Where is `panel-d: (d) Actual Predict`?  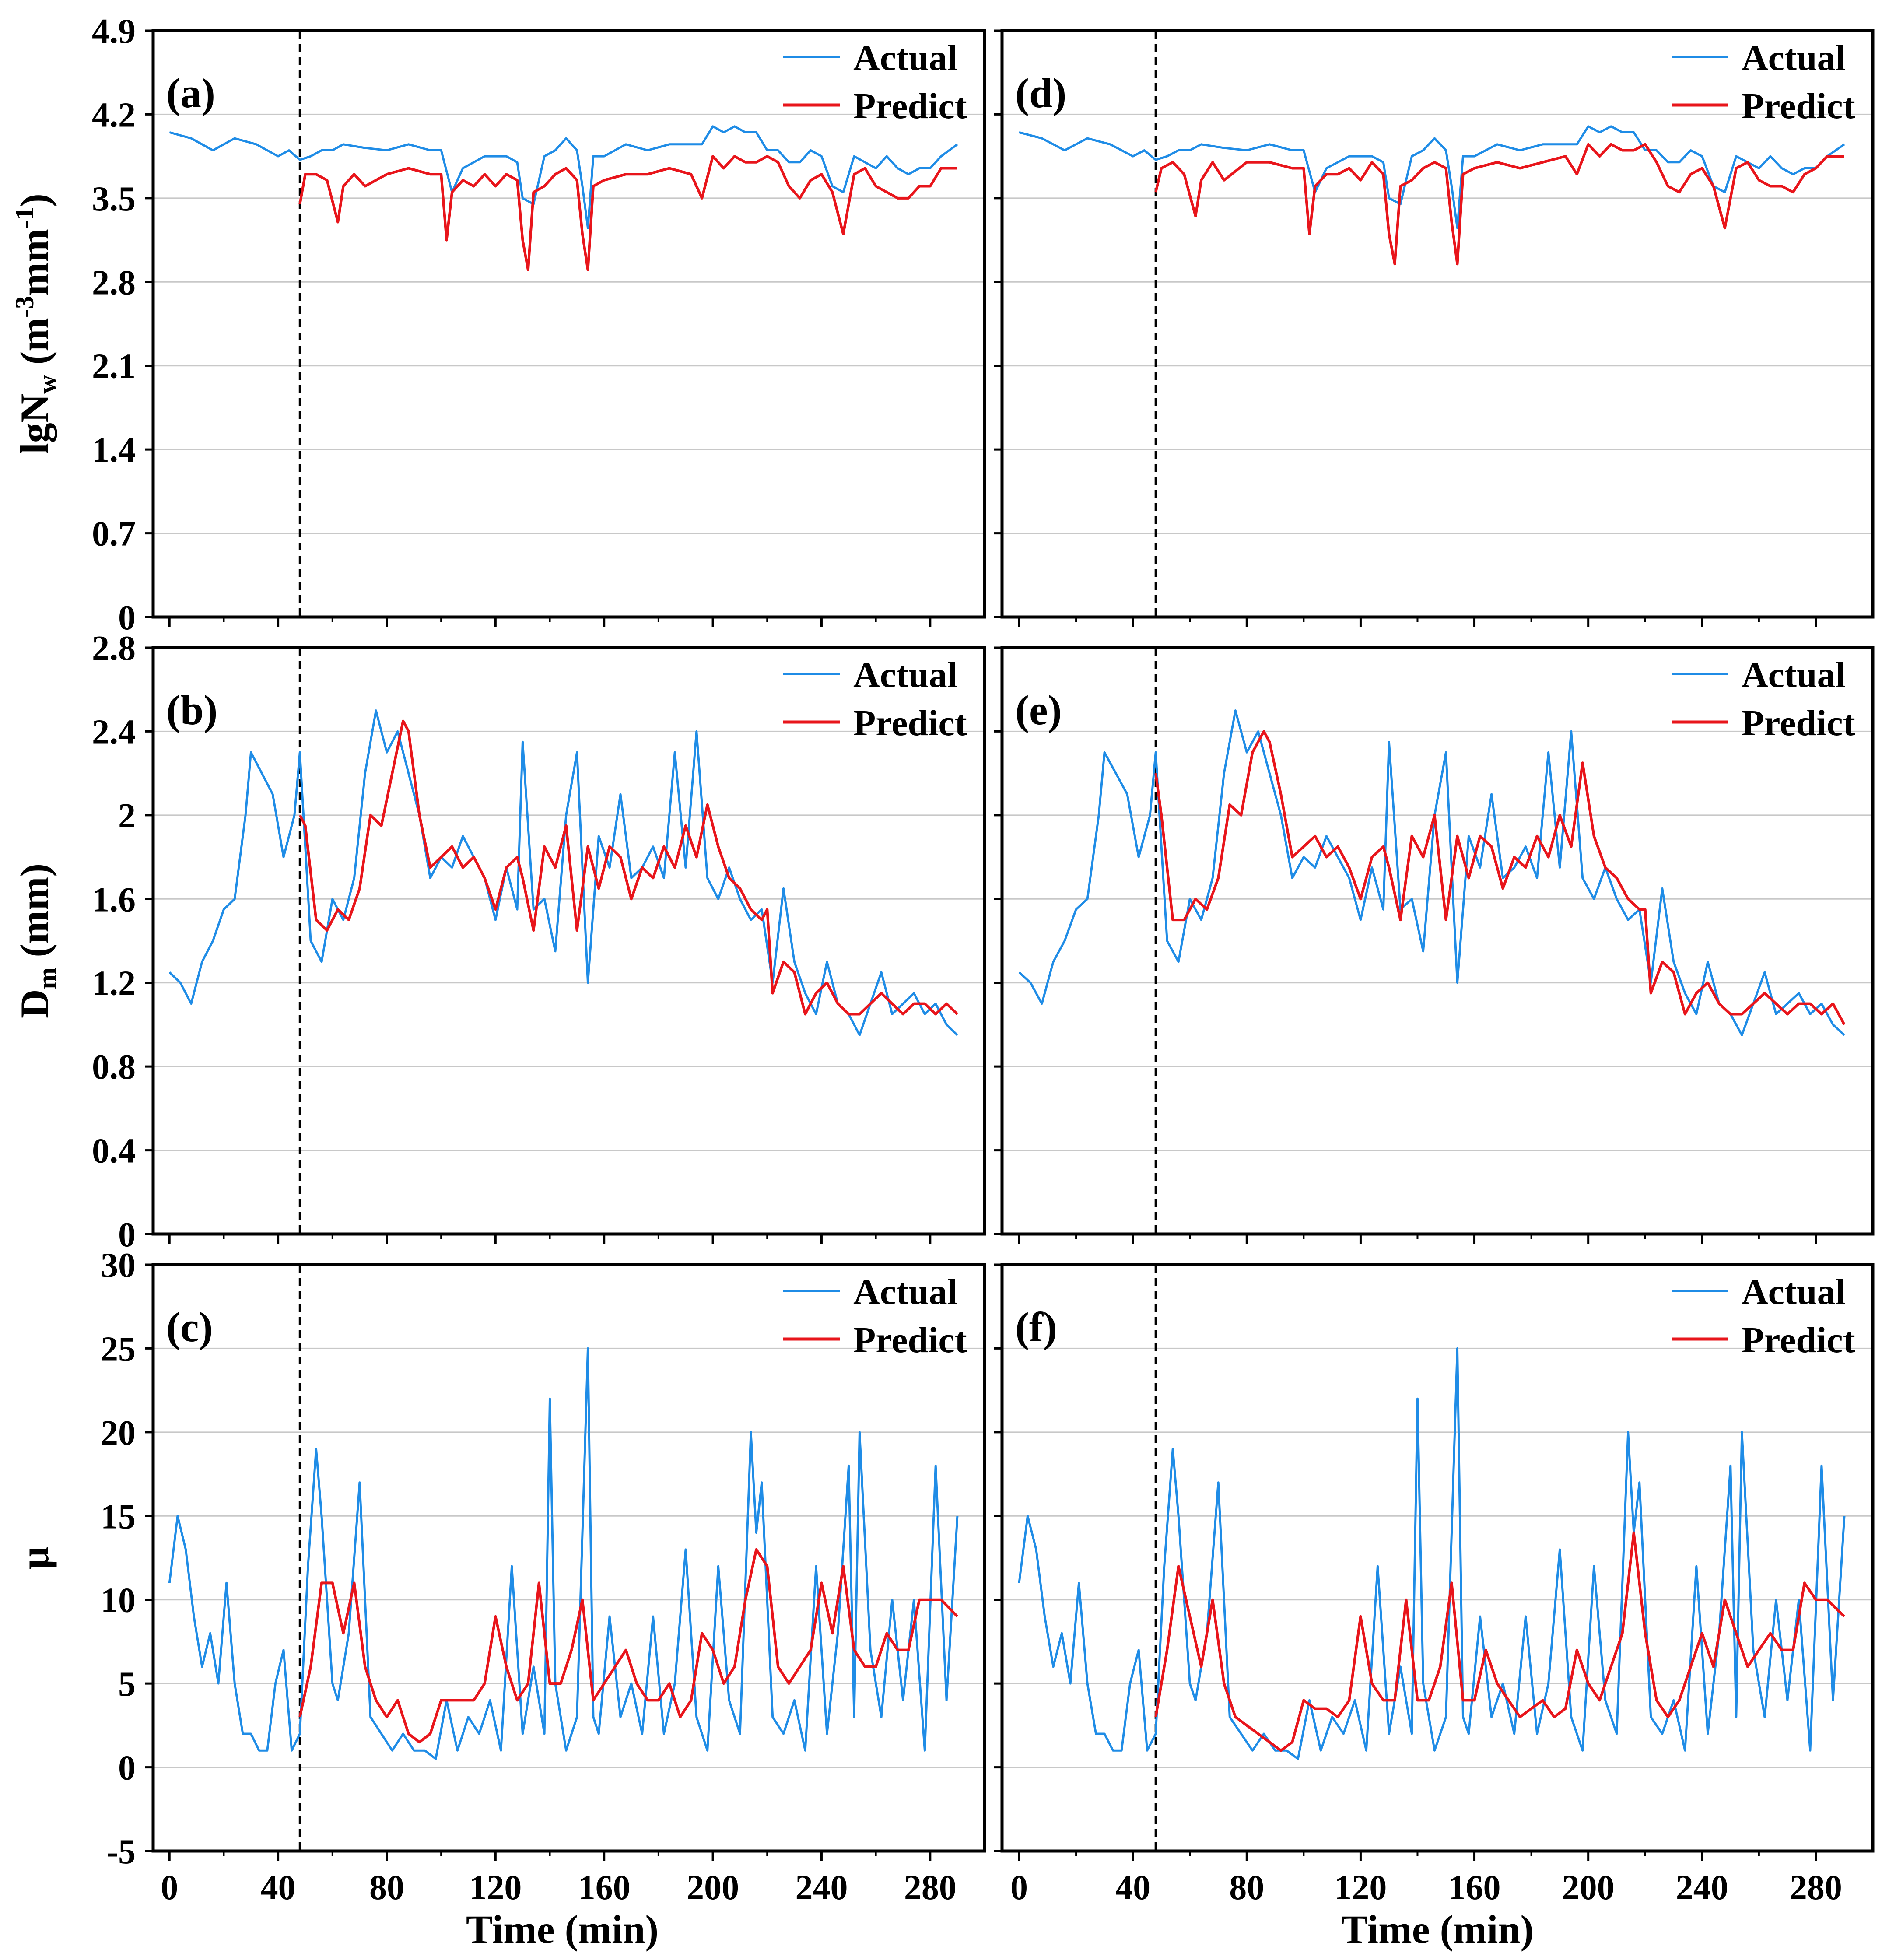
panel-d: (d) Actual Predict is located at coordinates (1434, 328).